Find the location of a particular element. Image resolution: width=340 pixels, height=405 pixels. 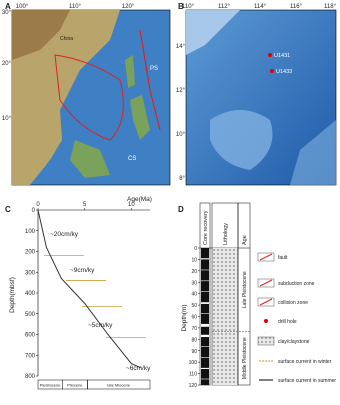

column-header: Core recovery is located at coordinates (206, 227).